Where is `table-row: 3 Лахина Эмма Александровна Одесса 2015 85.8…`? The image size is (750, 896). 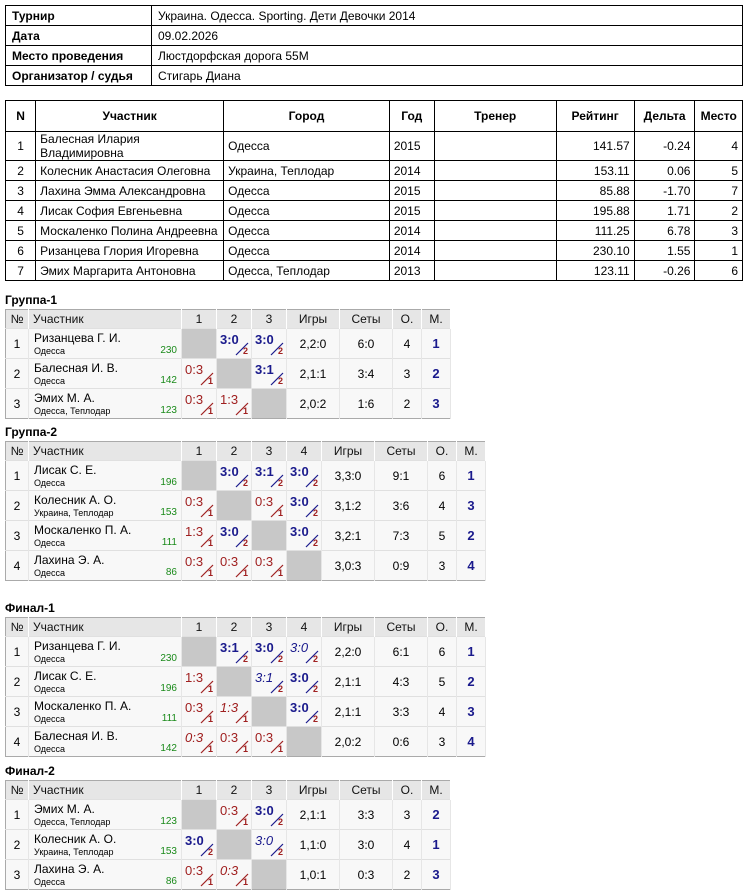
table-row: 3 Лахина Эмма Александровна Одесса 2015 85.8… is located at coordinates (373, 190).